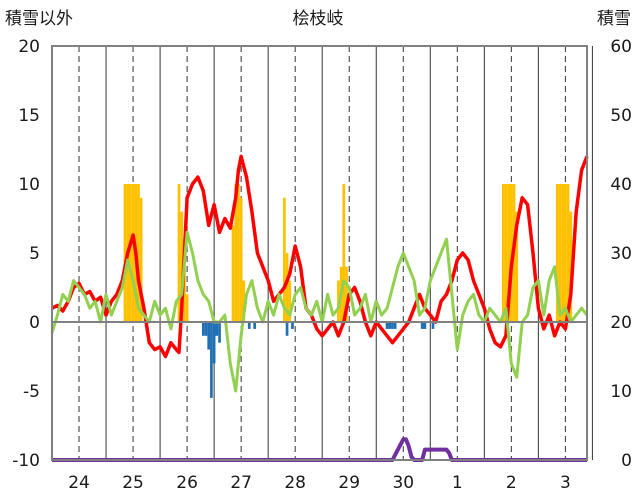  I want to click on left-axis-title: 積雪以外, so click(39, 19).